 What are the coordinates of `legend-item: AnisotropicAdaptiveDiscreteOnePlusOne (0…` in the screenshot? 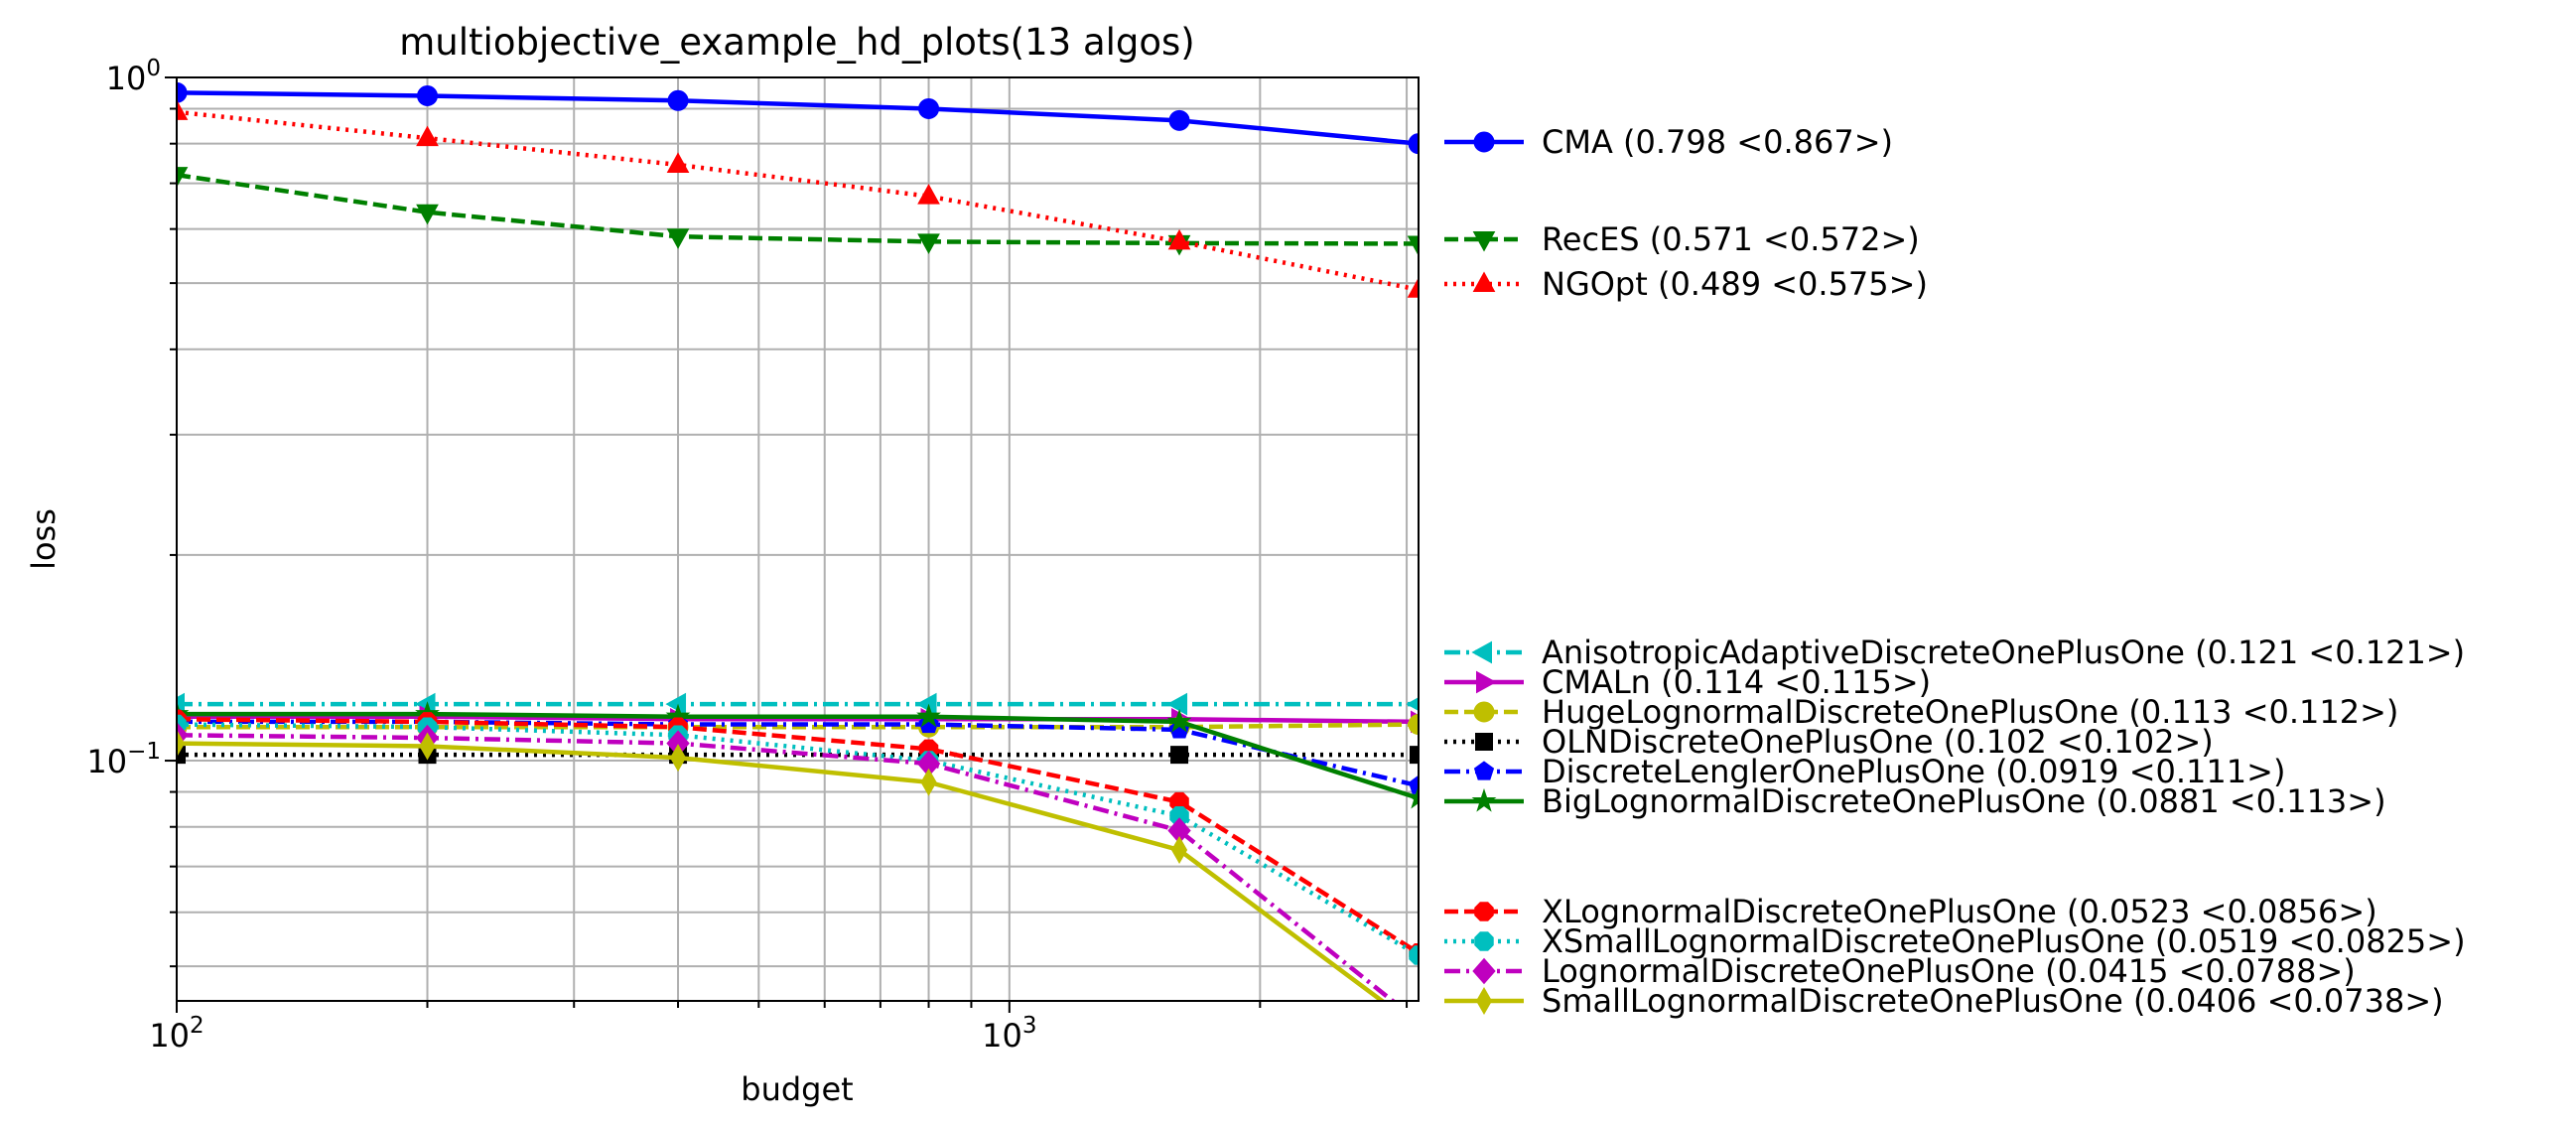 It's located at (1954, 652).